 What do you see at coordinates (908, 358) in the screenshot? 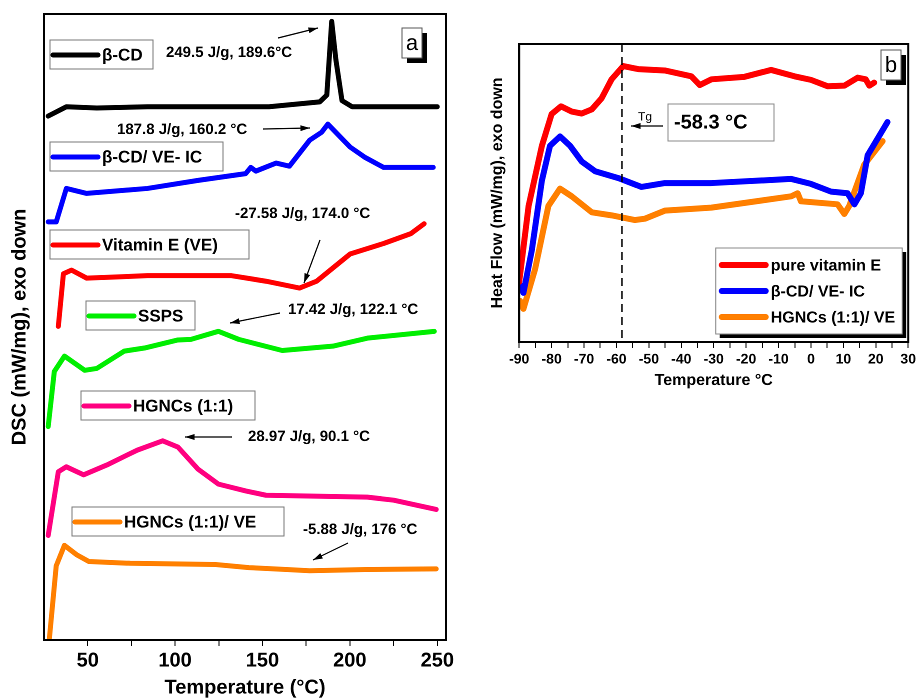
I see `x-tick-label: 30` at bounding box center [908, 358].